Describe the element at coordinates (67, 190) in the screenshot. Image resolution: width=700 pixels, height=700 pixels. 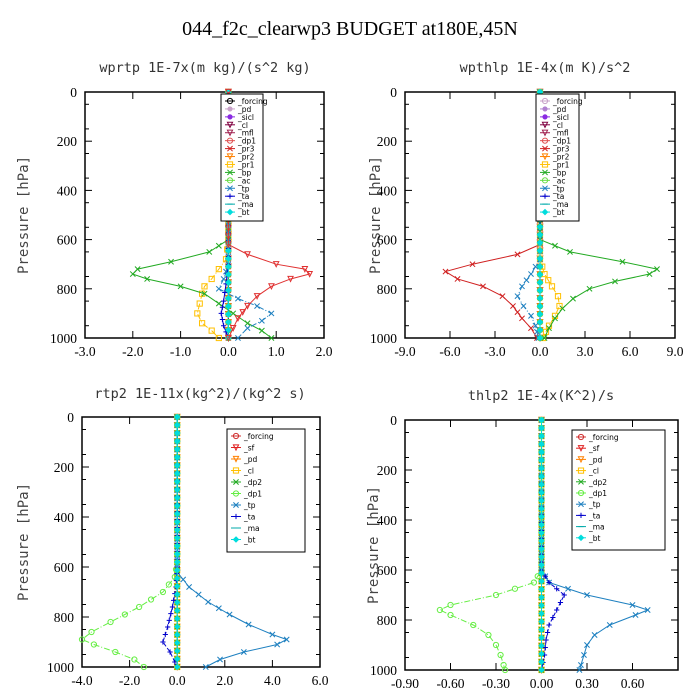
I see `y-tick-label: 400` at that location.